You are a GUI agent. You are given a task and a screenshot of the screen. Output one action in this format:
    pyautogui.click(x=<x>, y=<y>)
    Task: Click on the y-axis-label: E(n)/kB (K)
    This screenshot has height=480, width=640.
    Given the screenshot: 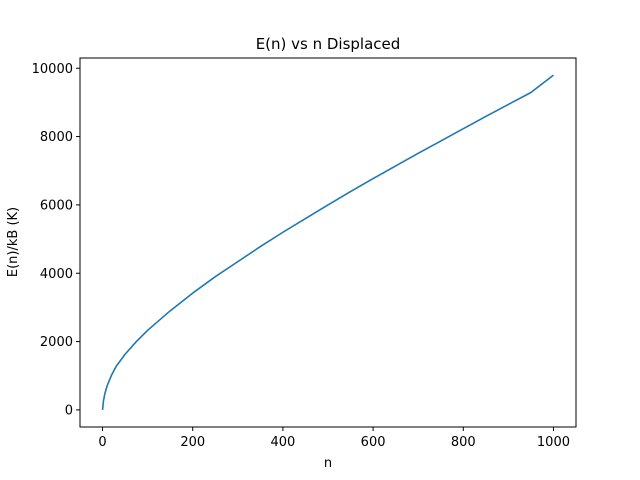 What is the action you would take?
    pyautogui.click(x=13, y=242)
    